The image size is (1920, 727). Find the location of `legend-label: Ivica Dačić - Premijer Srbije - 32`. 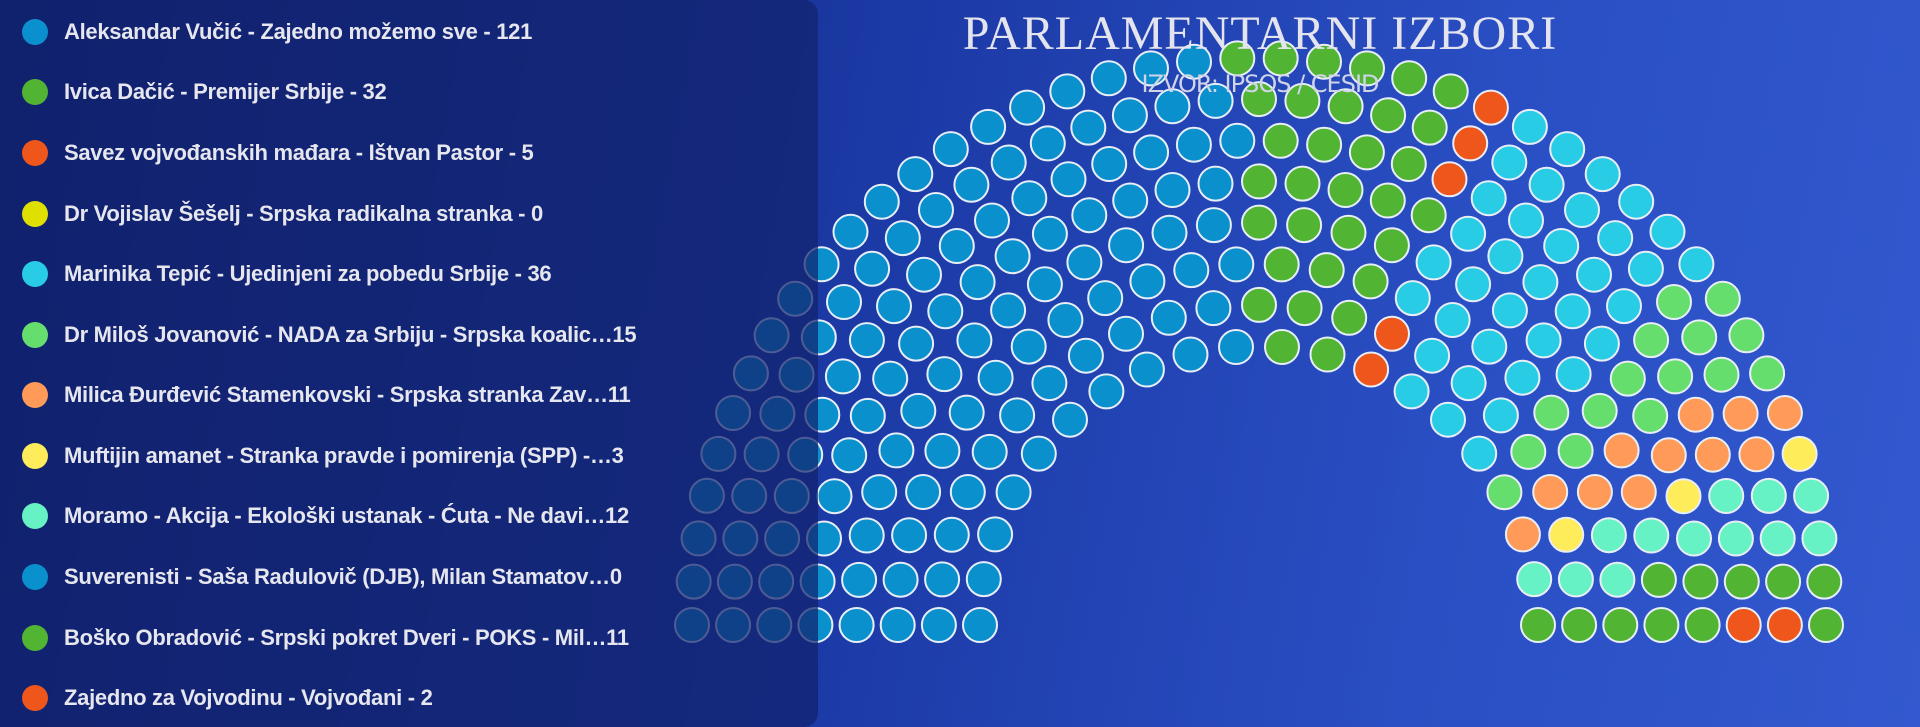

legend-label: Ivica Dačić - Premijer Srbije - 32 is located at coordinates (225, 91).